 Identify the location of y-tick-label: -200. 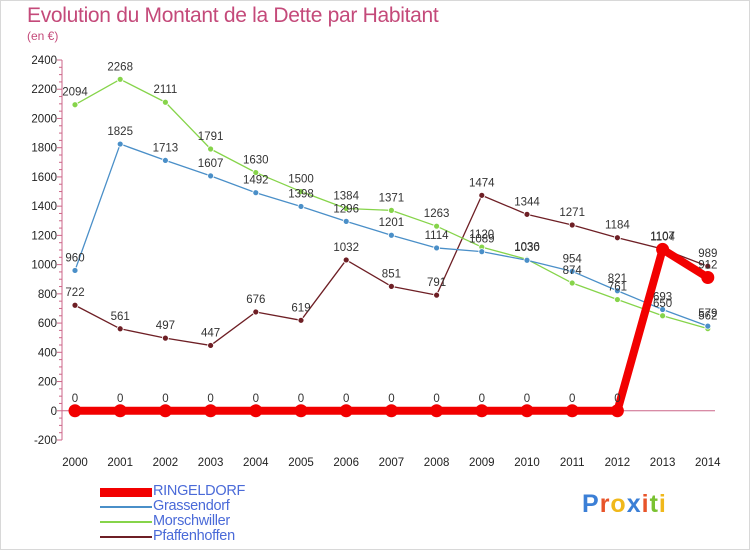
(45, 441).